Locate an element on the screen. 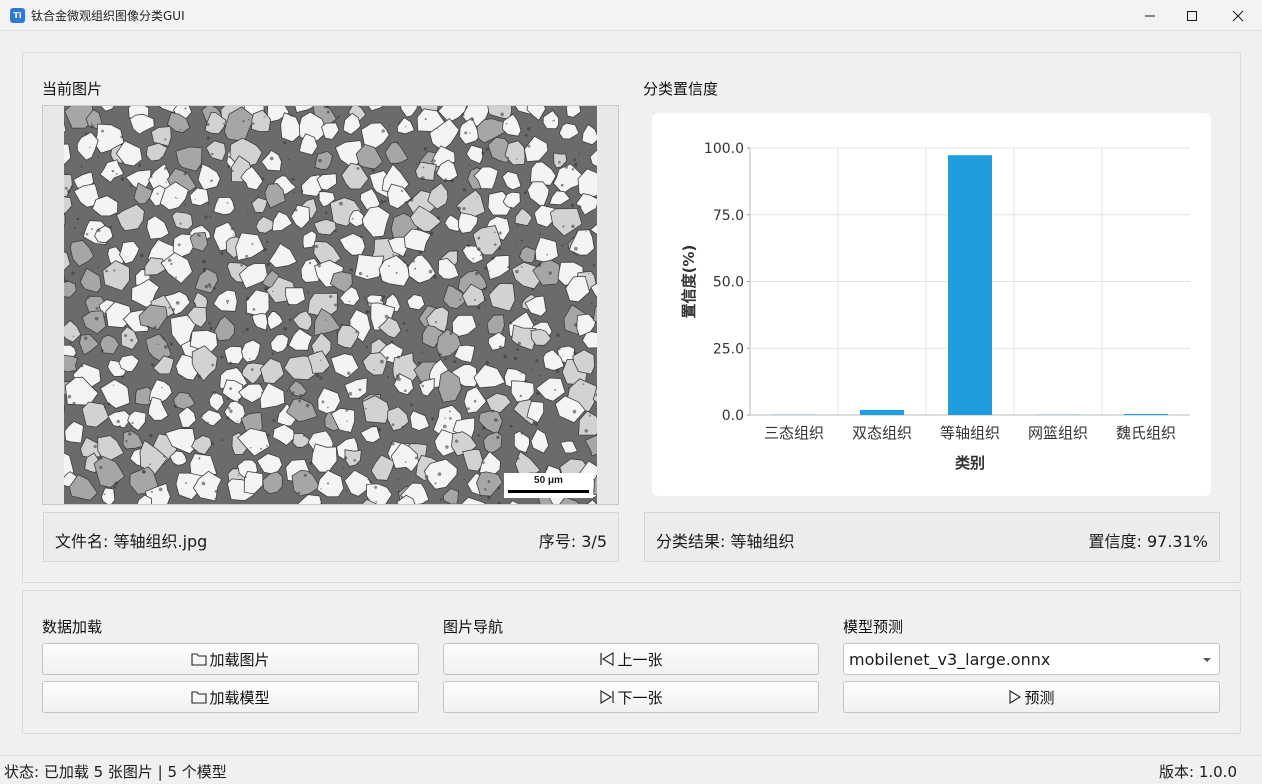  chevron-down-icon is located at coordinates (1207, 660).